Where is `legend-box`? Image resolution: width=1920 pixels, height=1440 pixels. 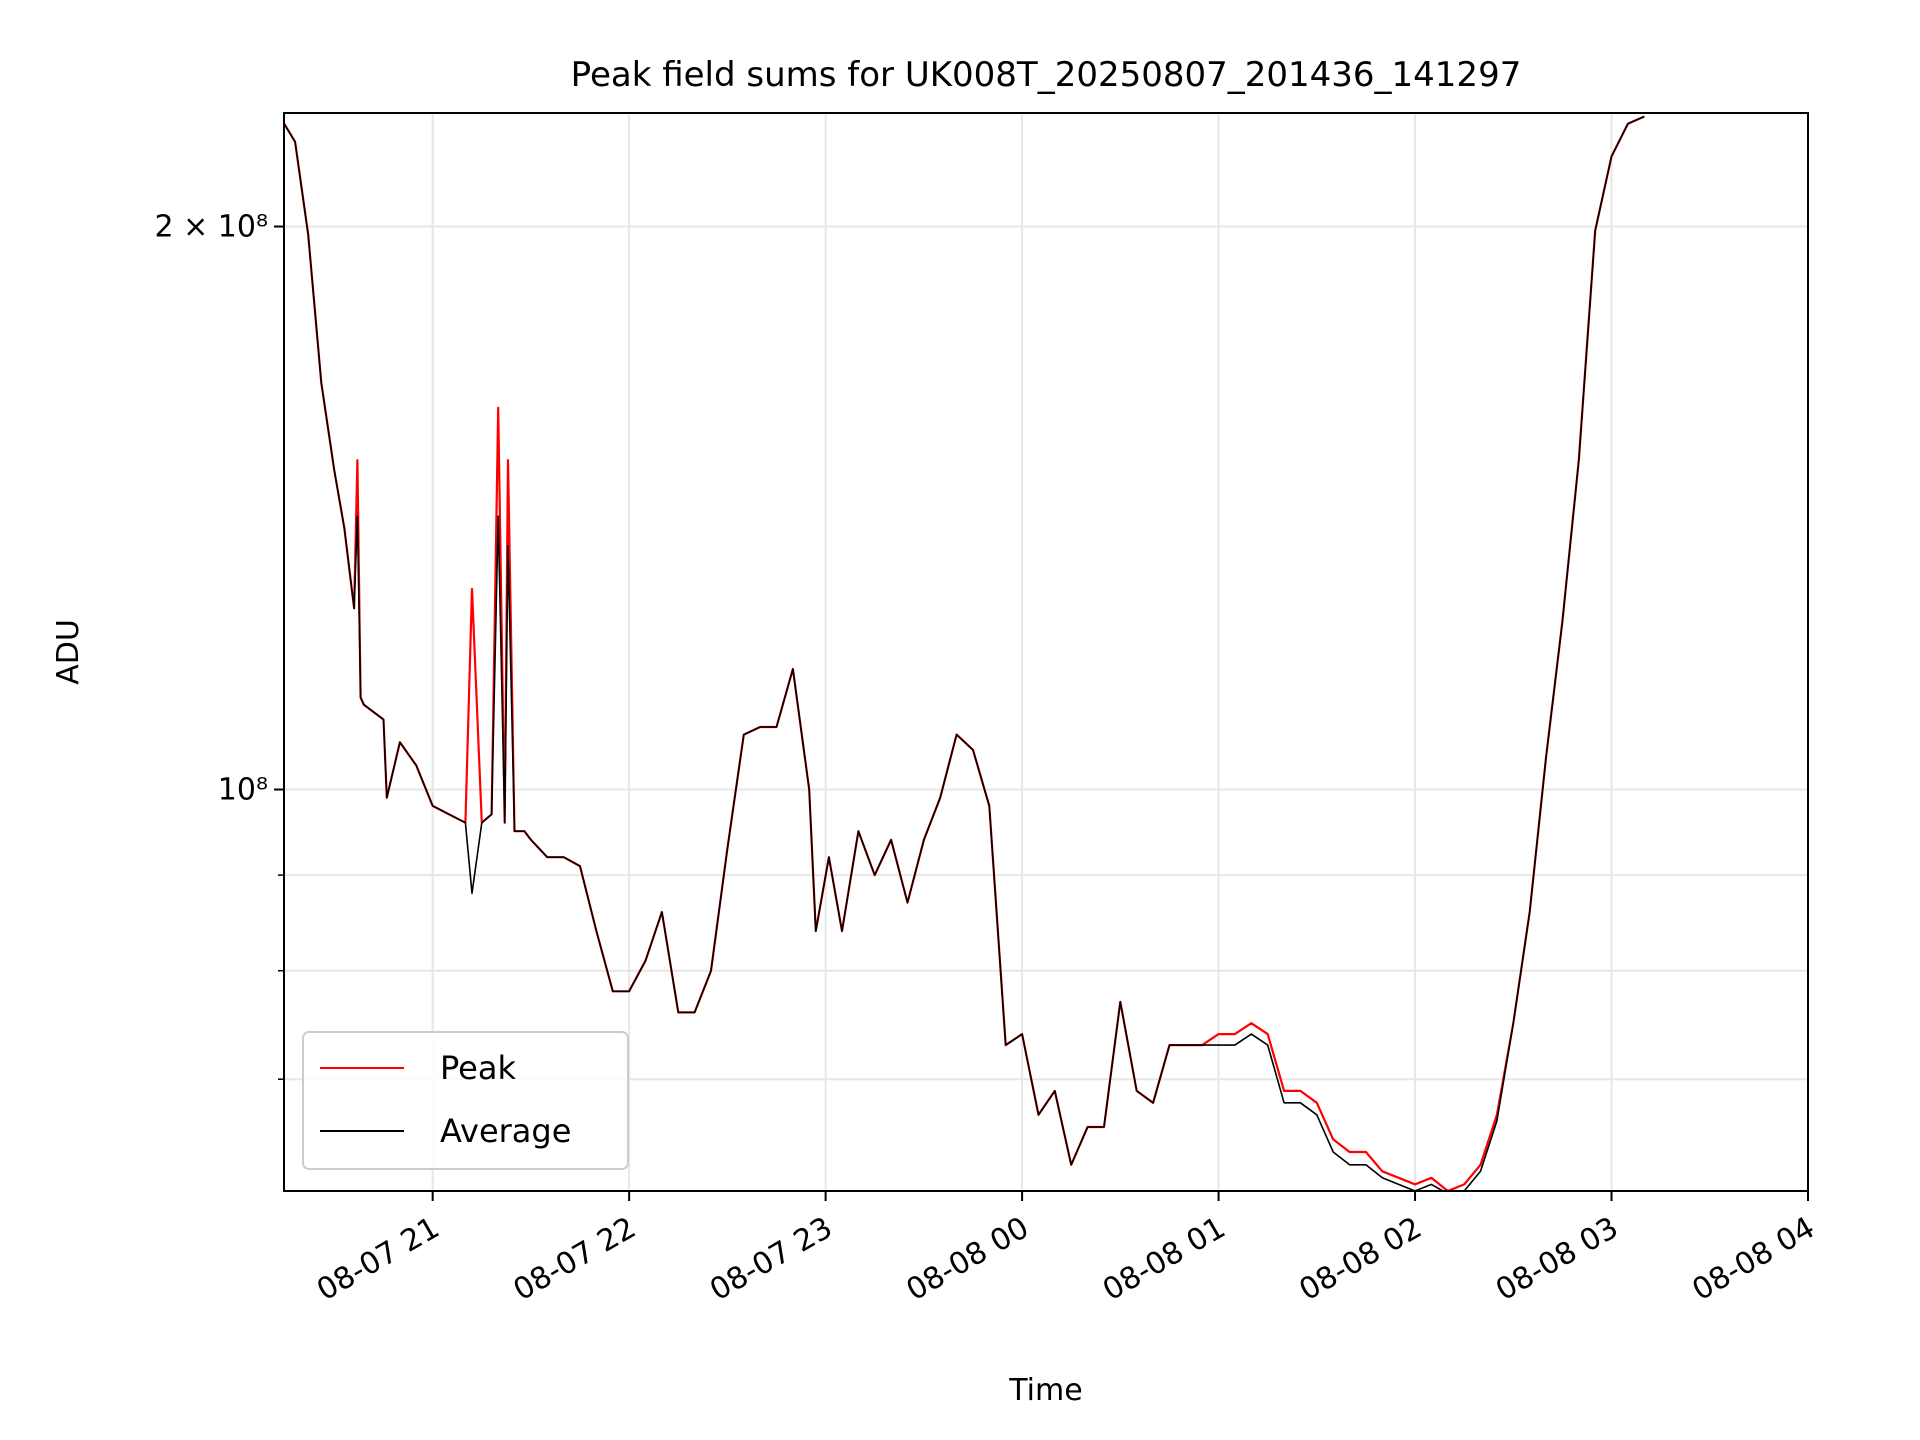 legend-box is located at coordinates (465, 1100).